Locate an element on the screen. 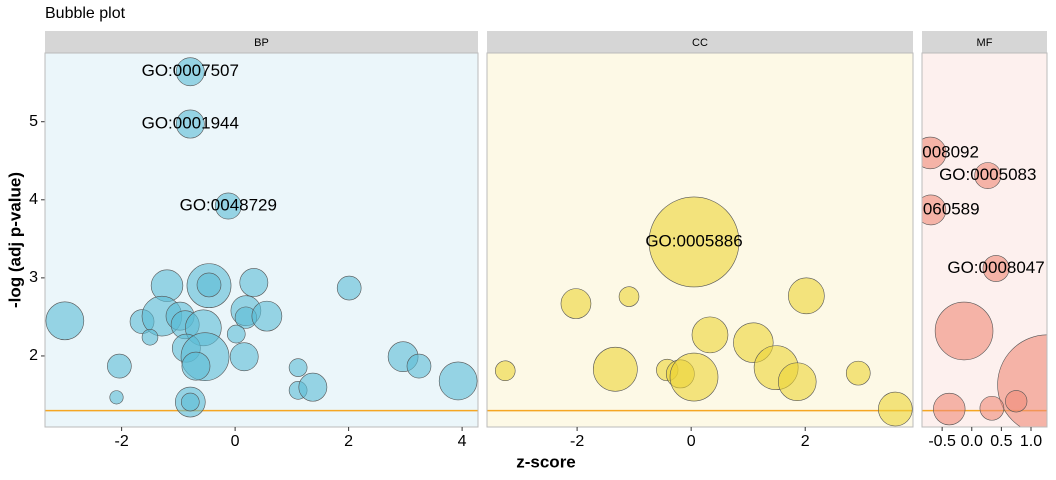 The image size is (1056, 480). panel-border is located at coordinates (984, 240).